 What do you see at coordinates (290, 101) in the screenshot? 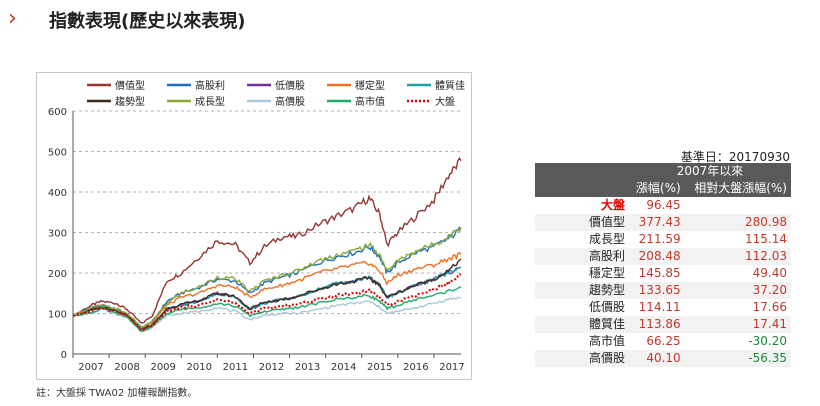
I see `legend-label: 高價股` at bounding box center [290, 101].